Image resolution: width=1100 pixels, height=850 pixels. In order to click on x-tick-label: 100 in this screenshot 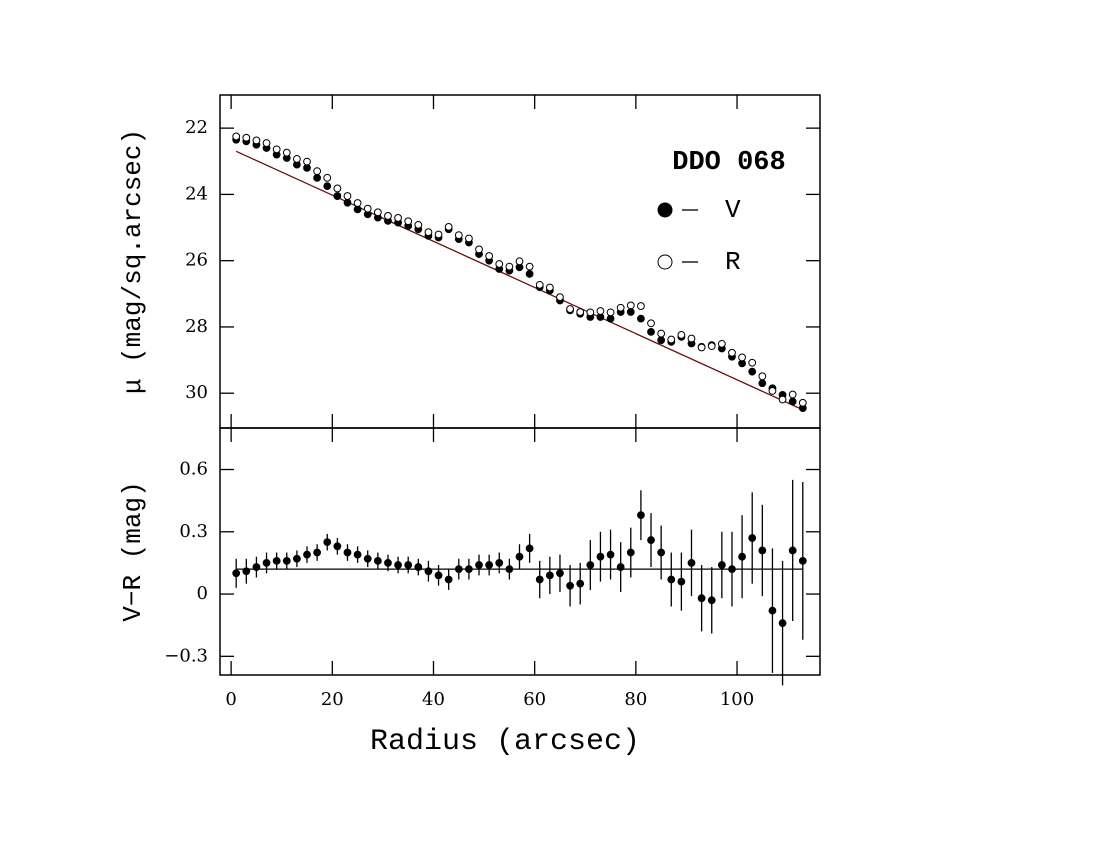, I will do `click(737, 699)`.